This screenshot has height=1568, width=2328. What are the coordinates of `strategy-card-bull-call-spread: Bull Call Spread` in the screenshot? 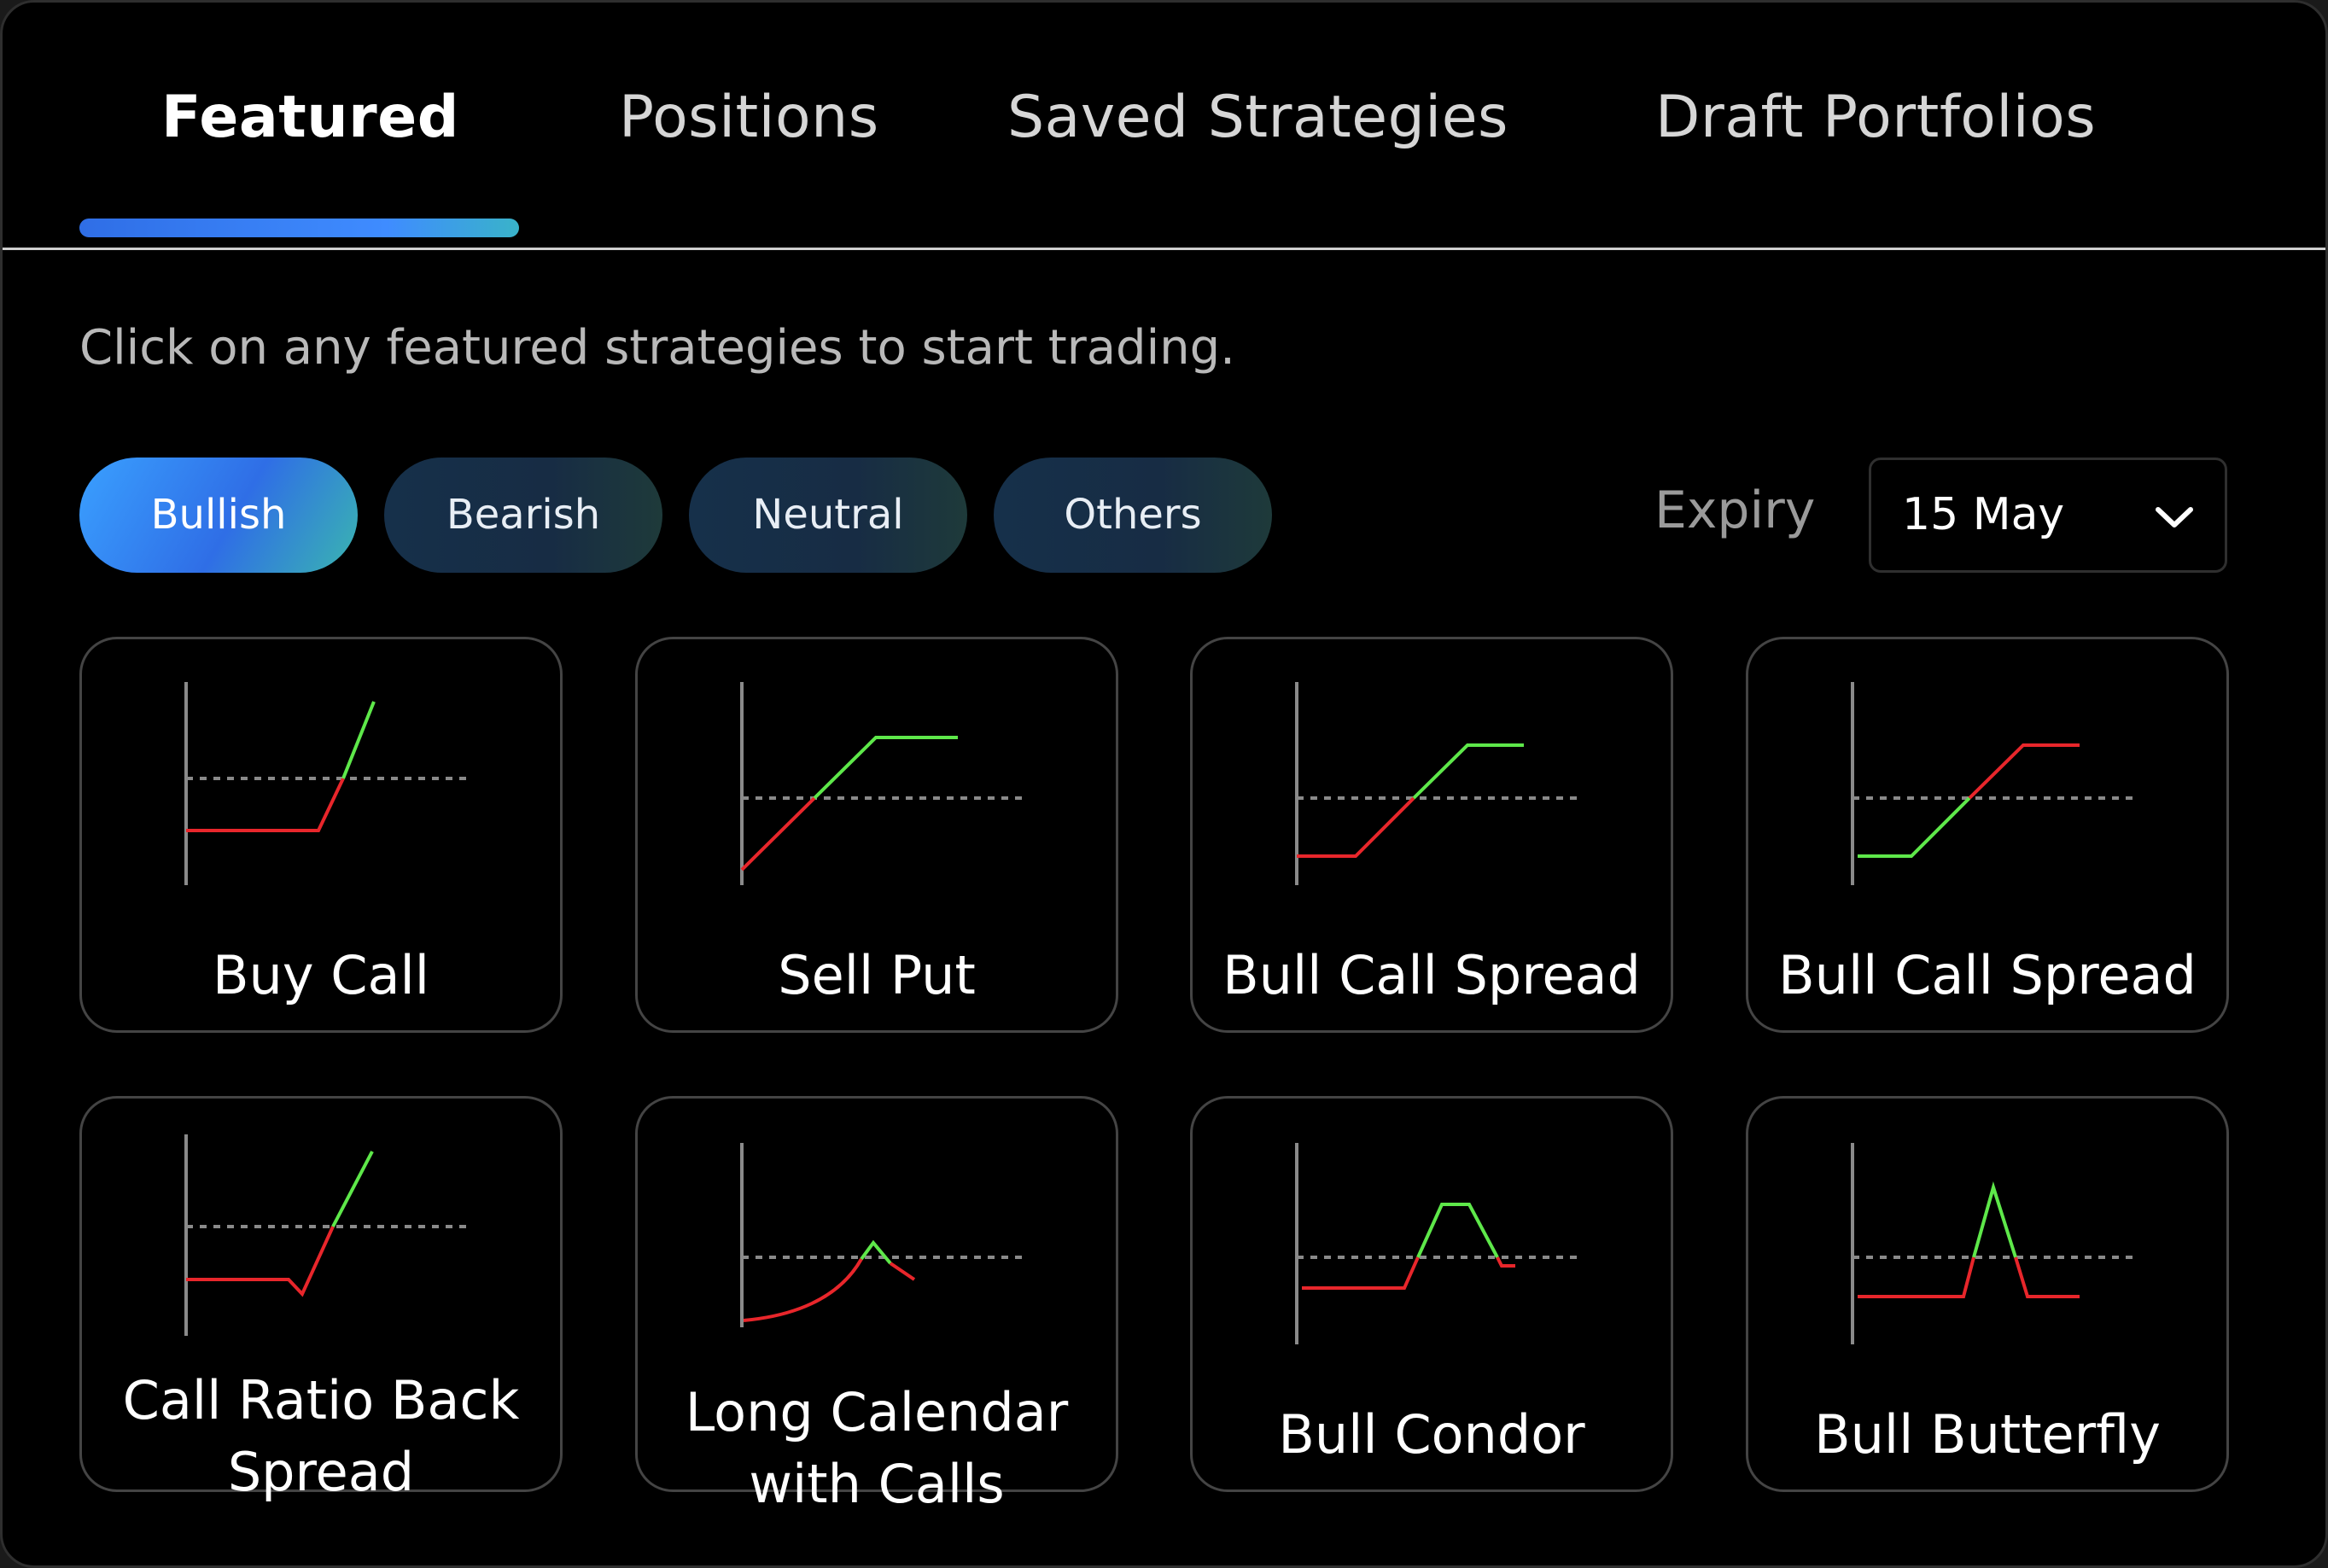 It's located at (1431, 835).